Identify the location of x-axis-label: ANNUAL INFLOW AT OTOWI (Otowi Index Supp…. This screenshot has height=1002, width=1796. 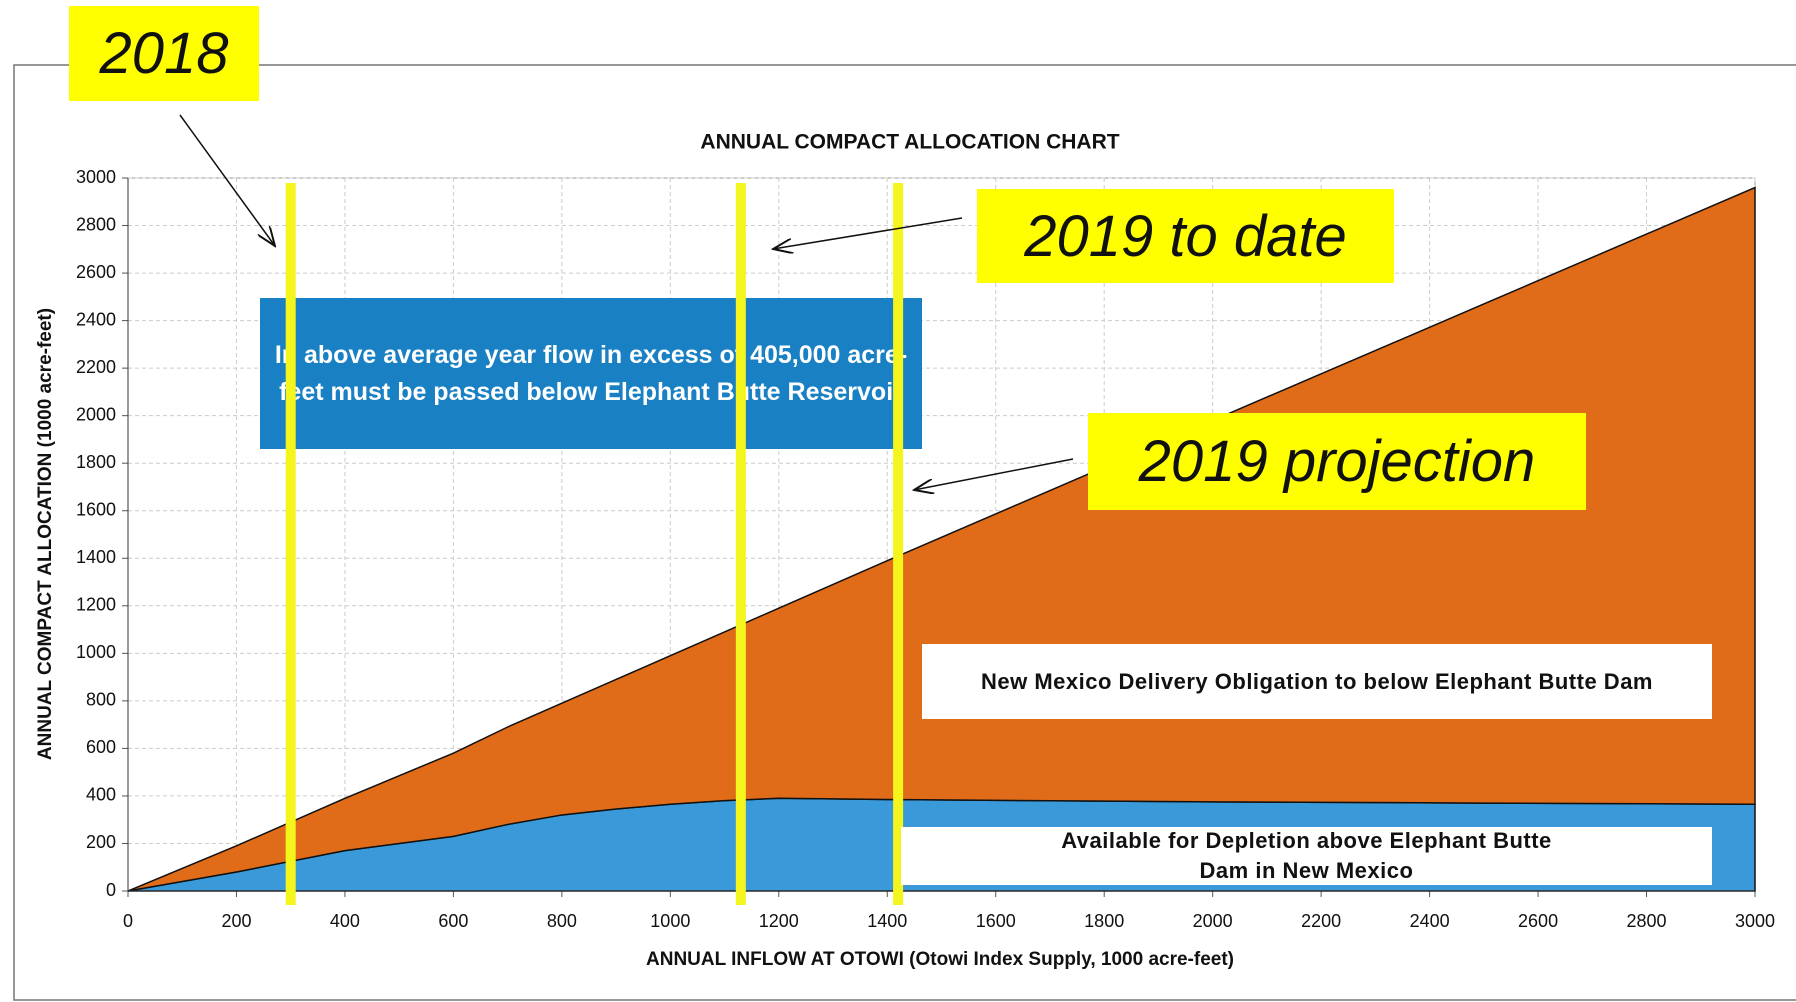
(940, 959).